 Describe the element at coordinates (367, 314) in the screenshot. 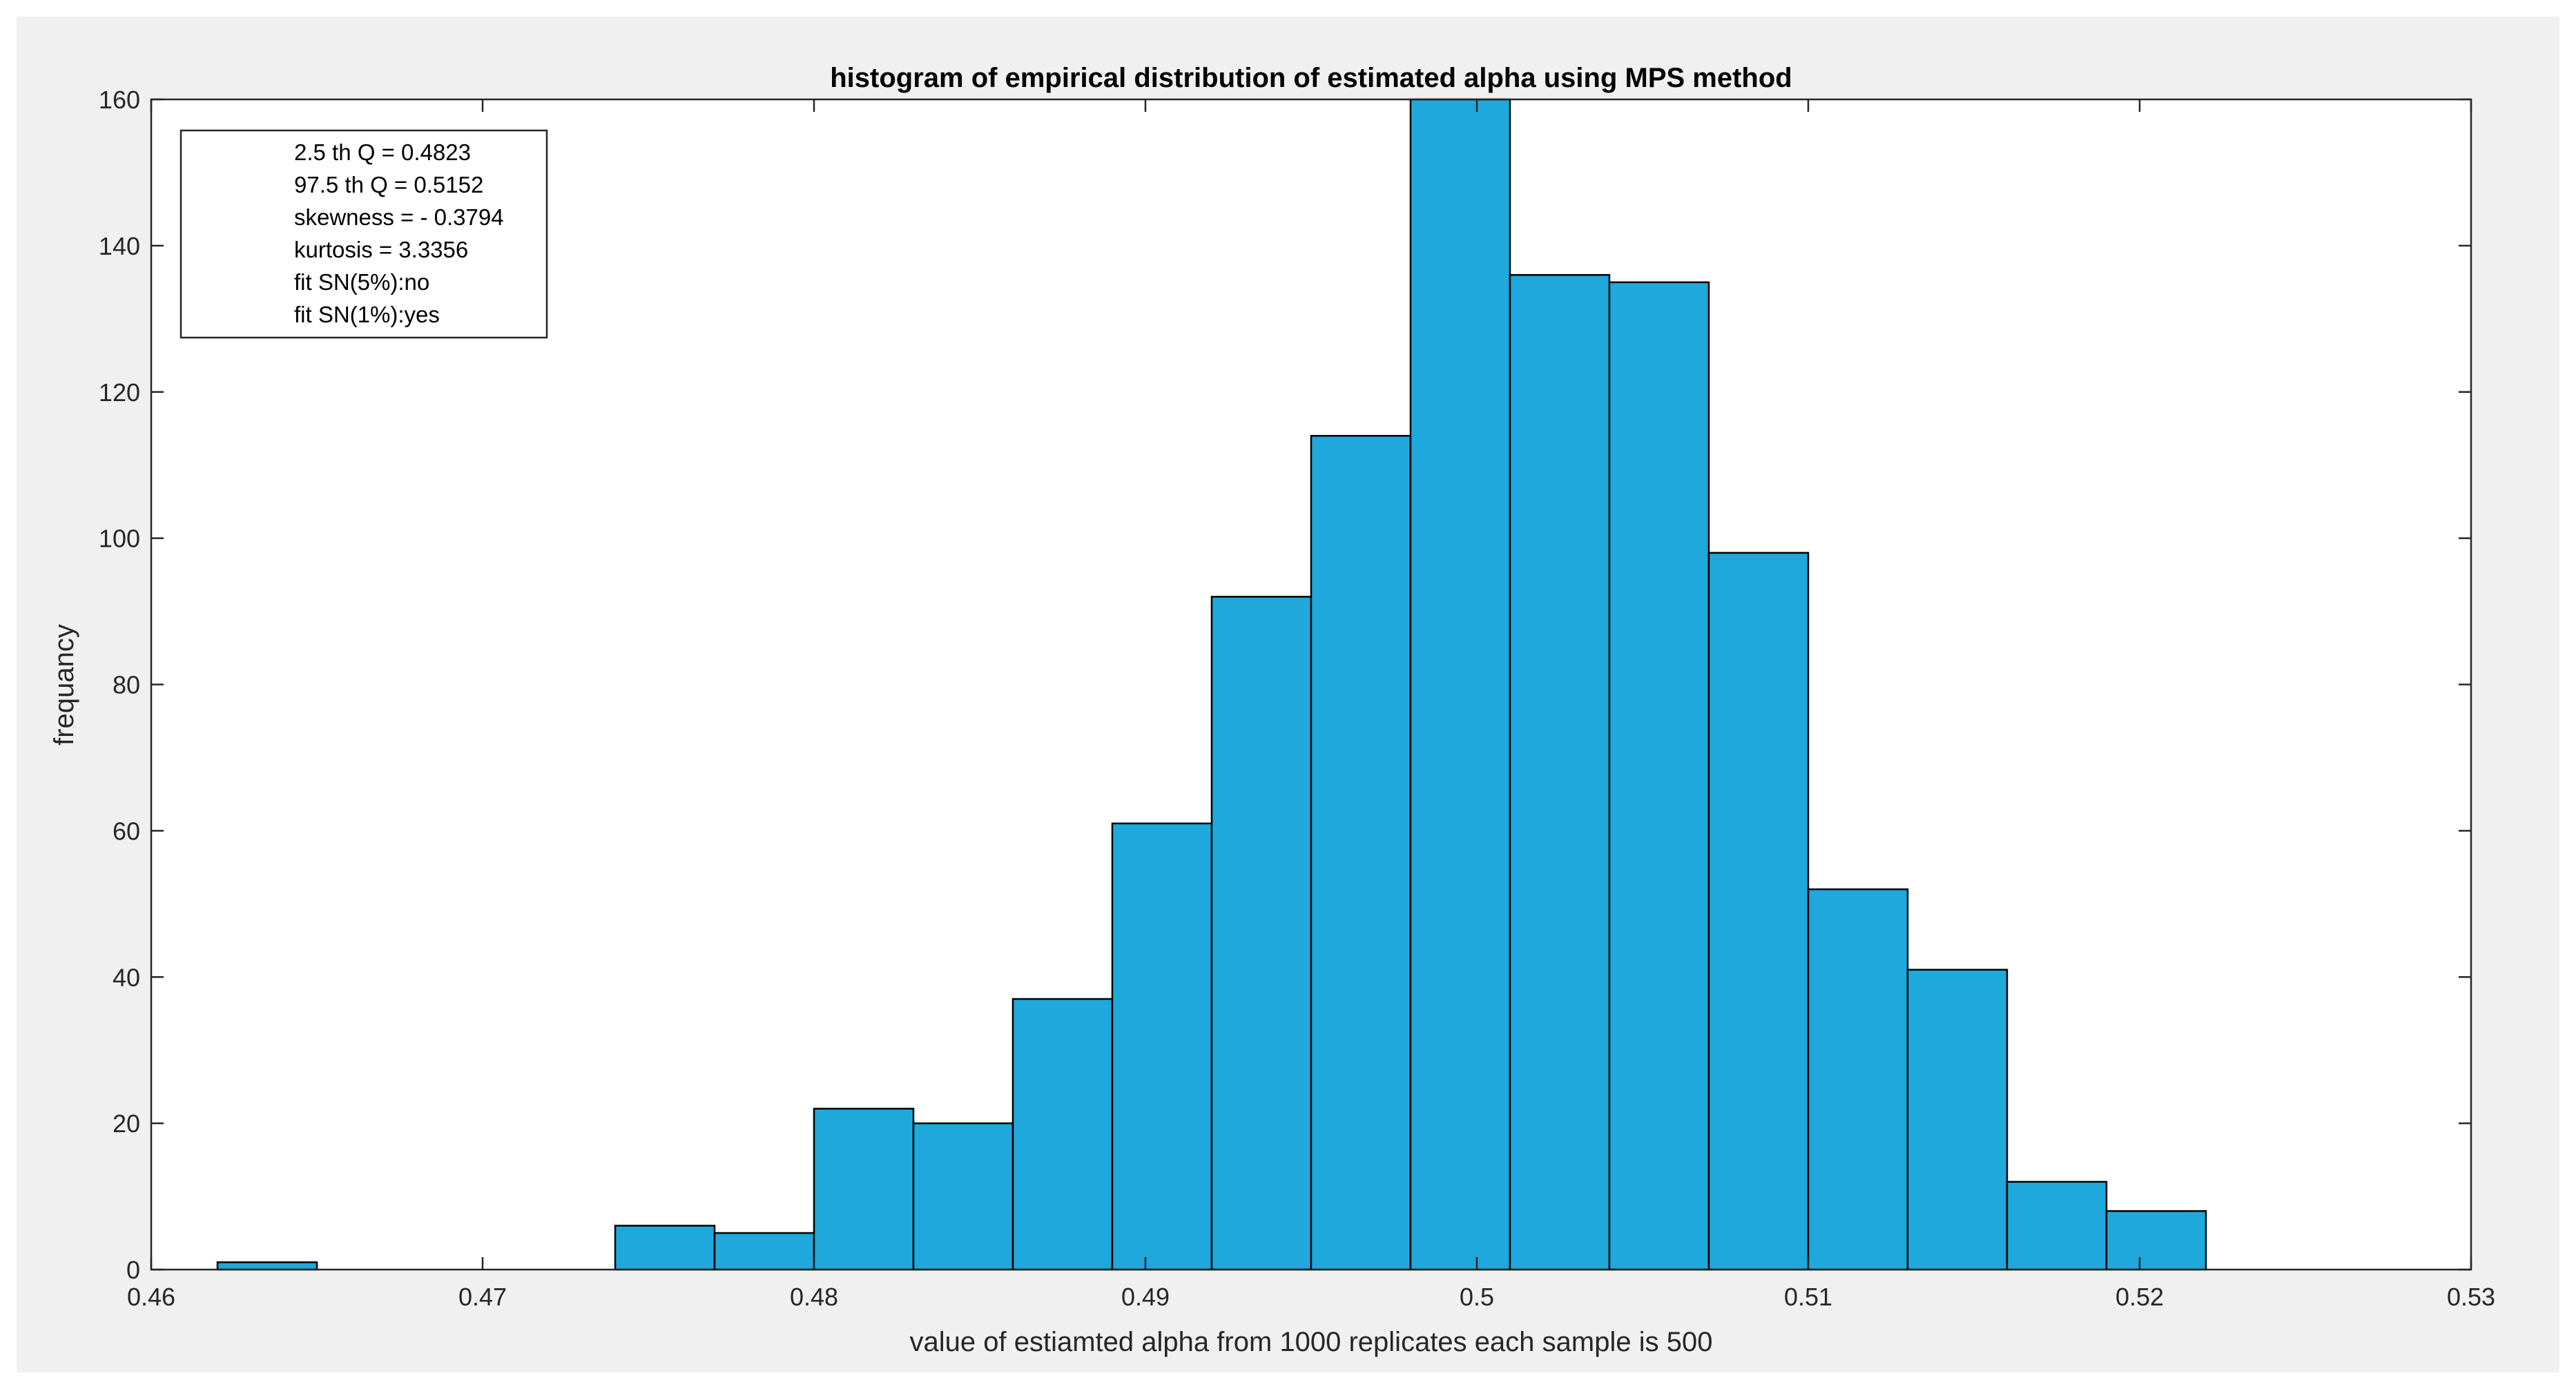

I see `stat-fit-1pct: fit SN(1%):yes` at that location.